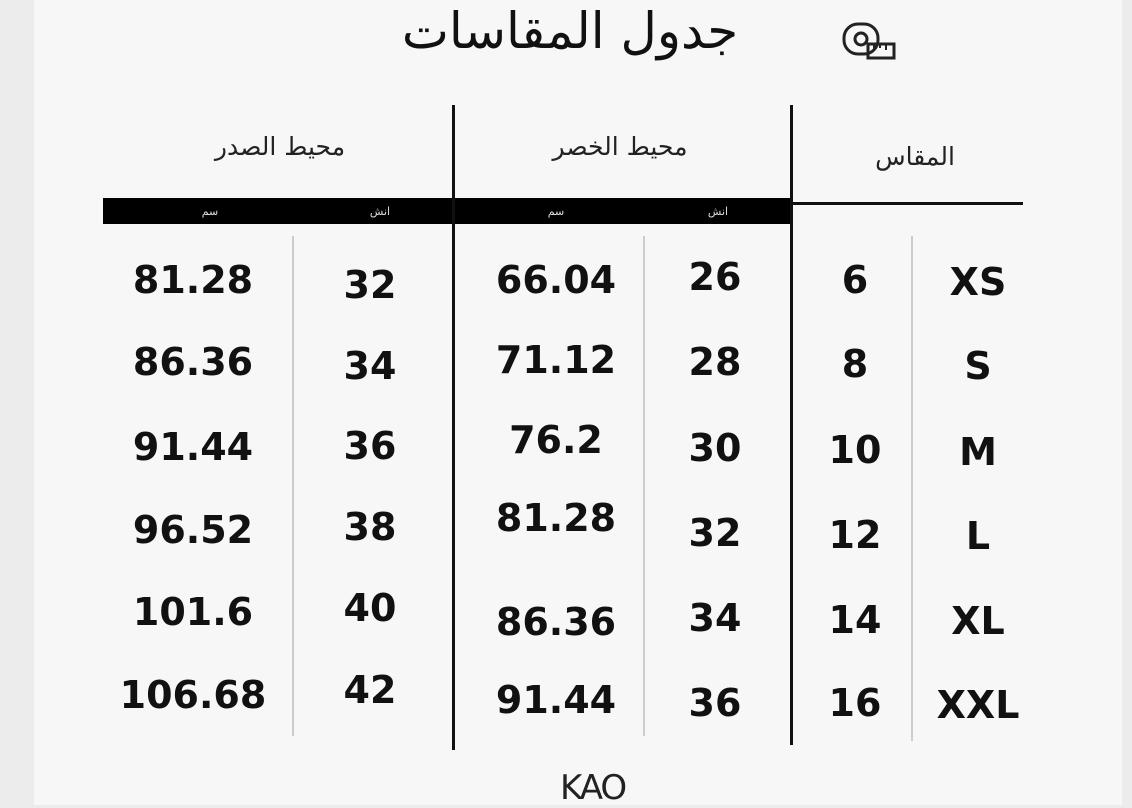 Image resolution: width=1132 pixels, height=808 pixels. Describe the element at coordinates (370, 446) in the screenshot. I see `cell-chest-in: 36` at that location.